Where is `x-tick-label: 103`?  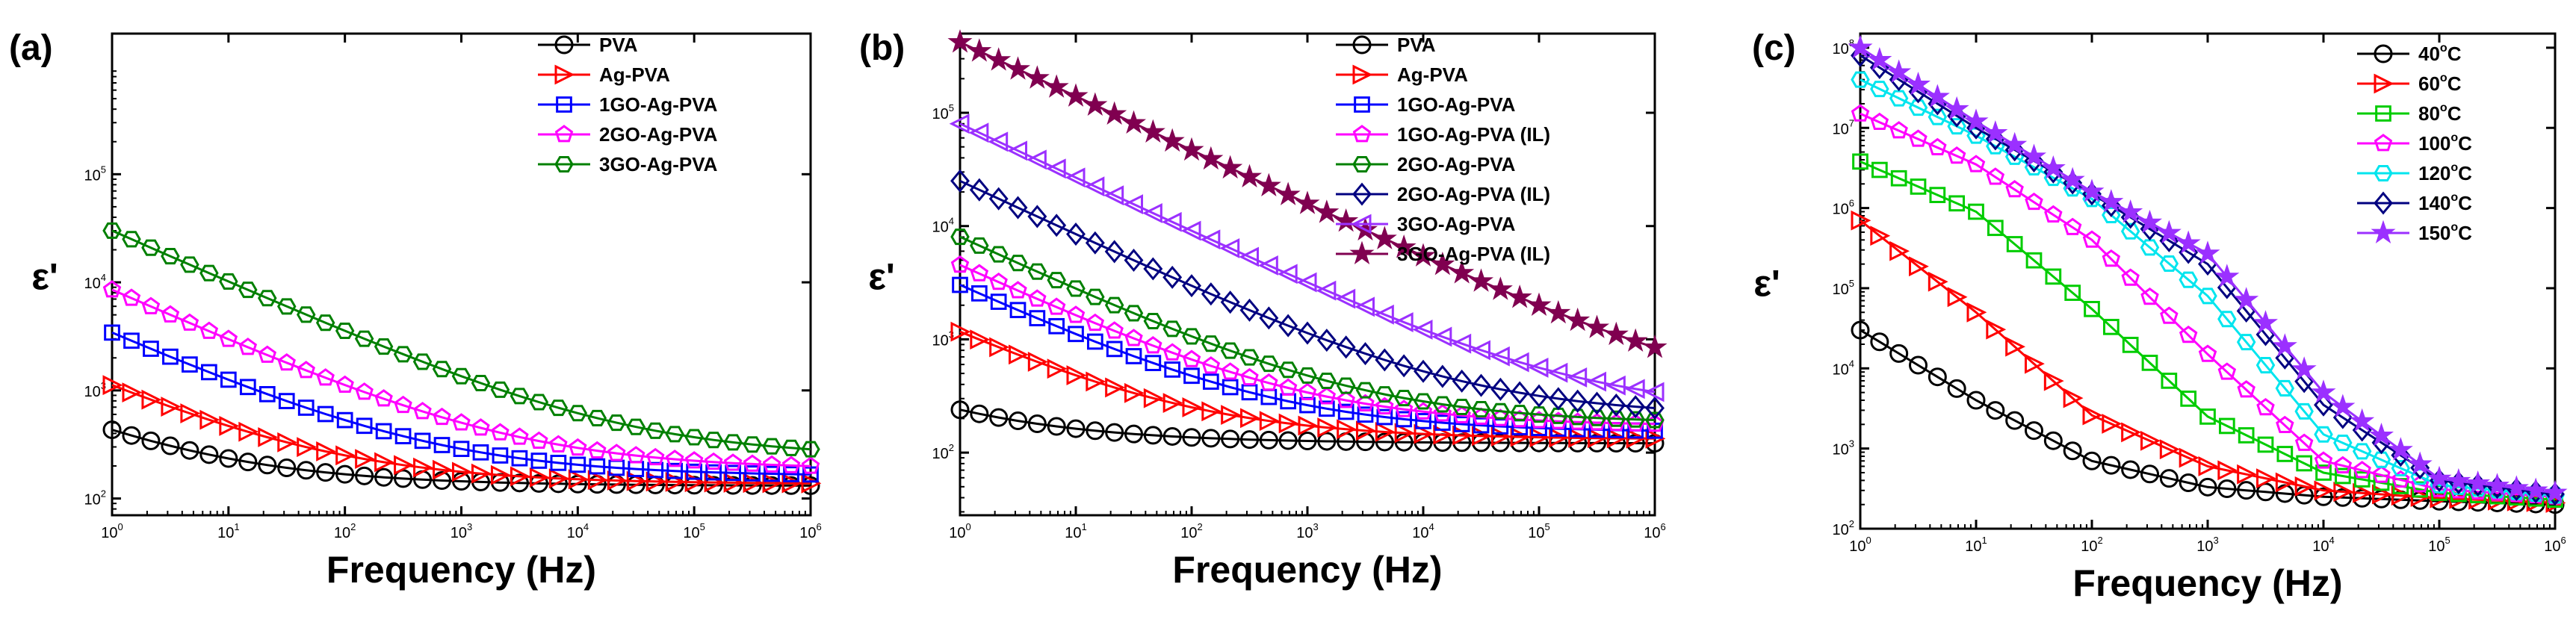
x-tick-label: 103 is located at coordinates (2207, 545).